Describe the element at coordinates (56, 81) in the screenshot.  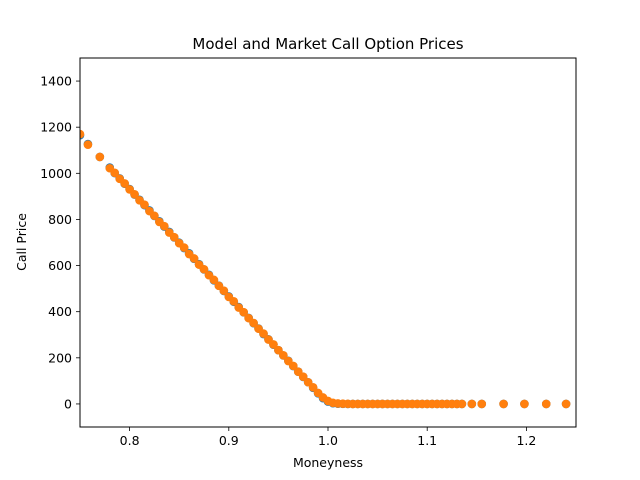
I see `y-tick-label: 1400` at that location.